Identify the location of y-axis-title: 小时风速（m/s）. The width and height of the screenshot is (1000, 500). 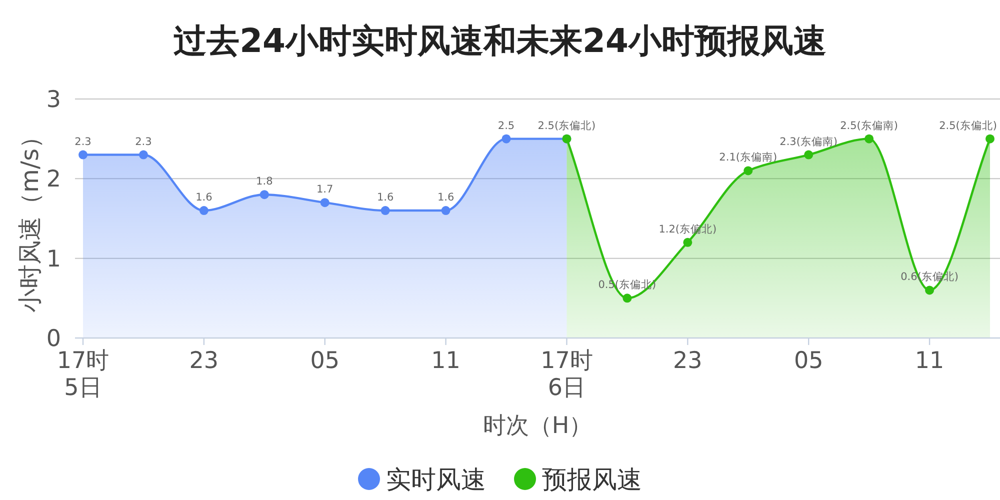
(30, 218).